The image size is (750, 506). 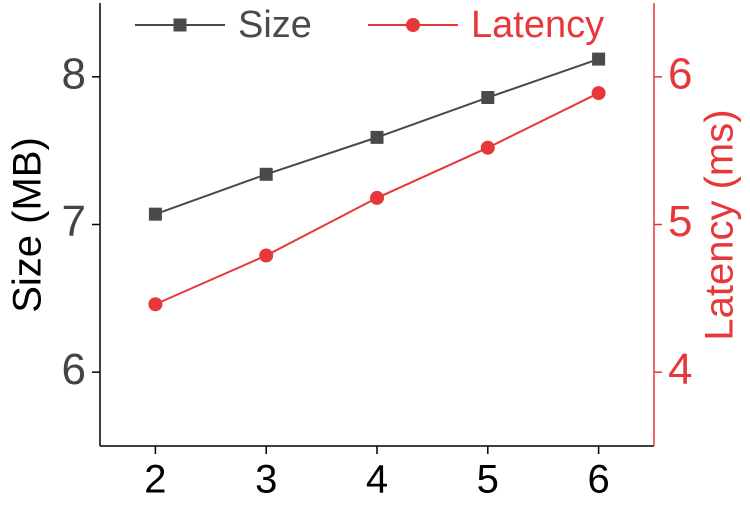 What do you see at coordinates (680, 221) in the screenshot?
I see `y2-tick-label: 5` at bounding box center [680, 221].